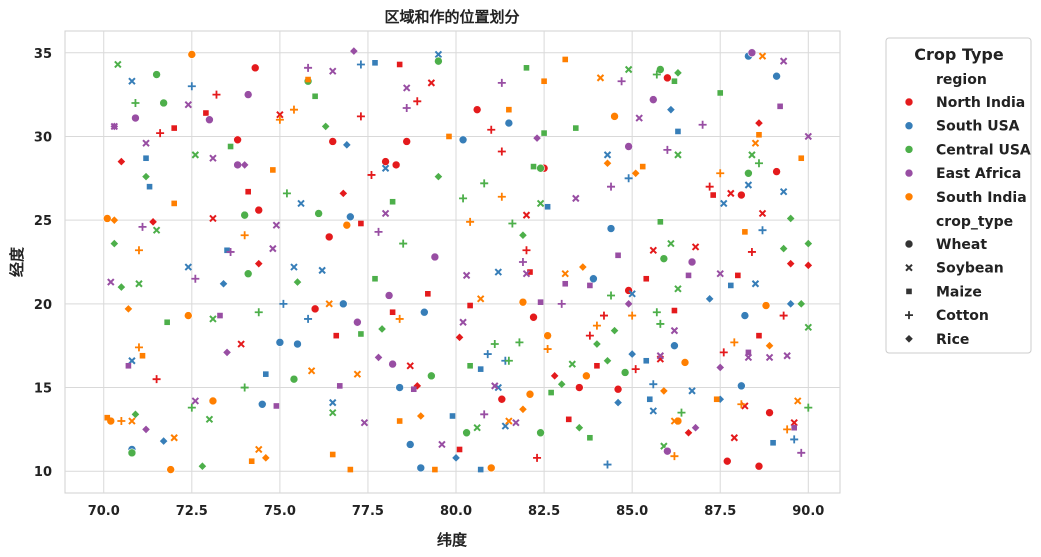  What do you see at coordinates (909, 315) in the screenshot?
I see `legend-marker-cotton` at bounding box center [909, 315].